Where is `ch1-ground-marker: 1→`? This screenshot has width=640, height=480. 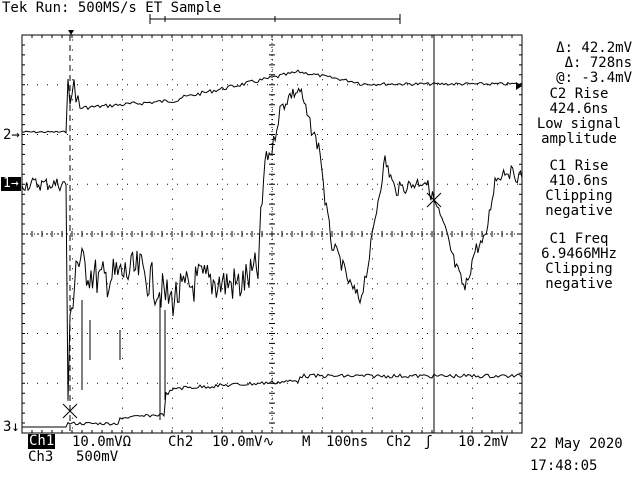 ch1-ground-marker: 1→ is located at coordinates (11, 183).